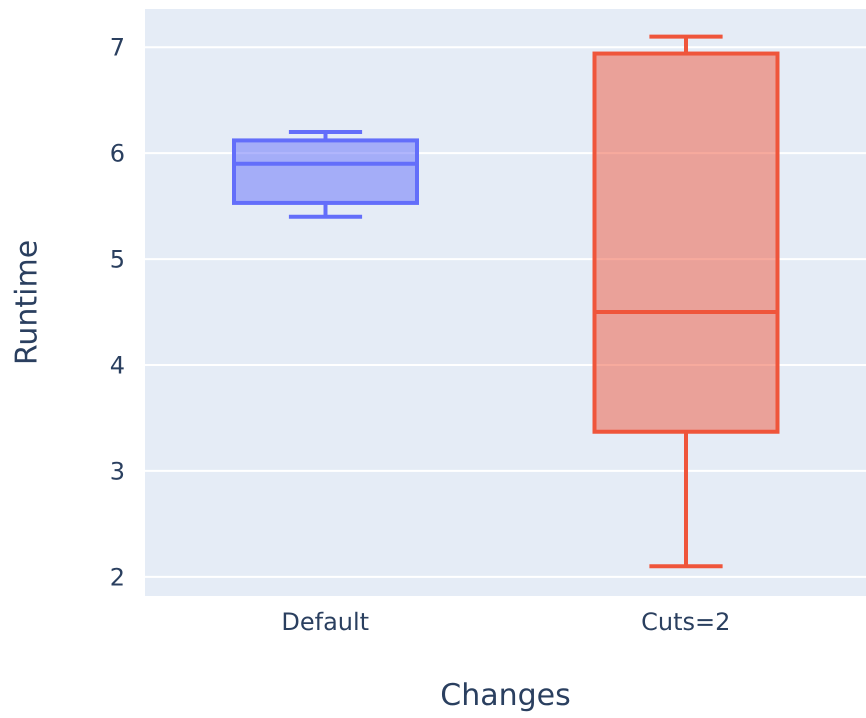 Image resolution: width=866 pixels, height=718 pixels. Describe the element at coordinates (117, 154) in the screenshot. I see `y-tick-label: 6` at that location.